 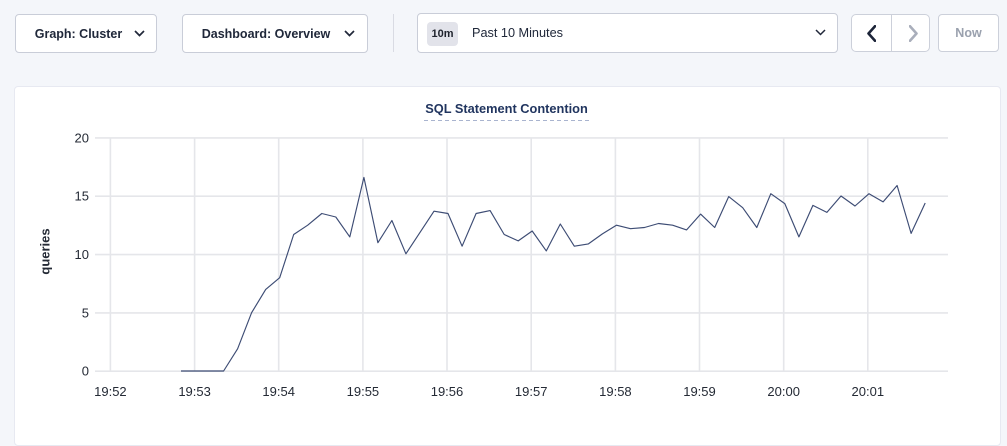 I want to click on svg-text: 10, so click(x=82, y=254).